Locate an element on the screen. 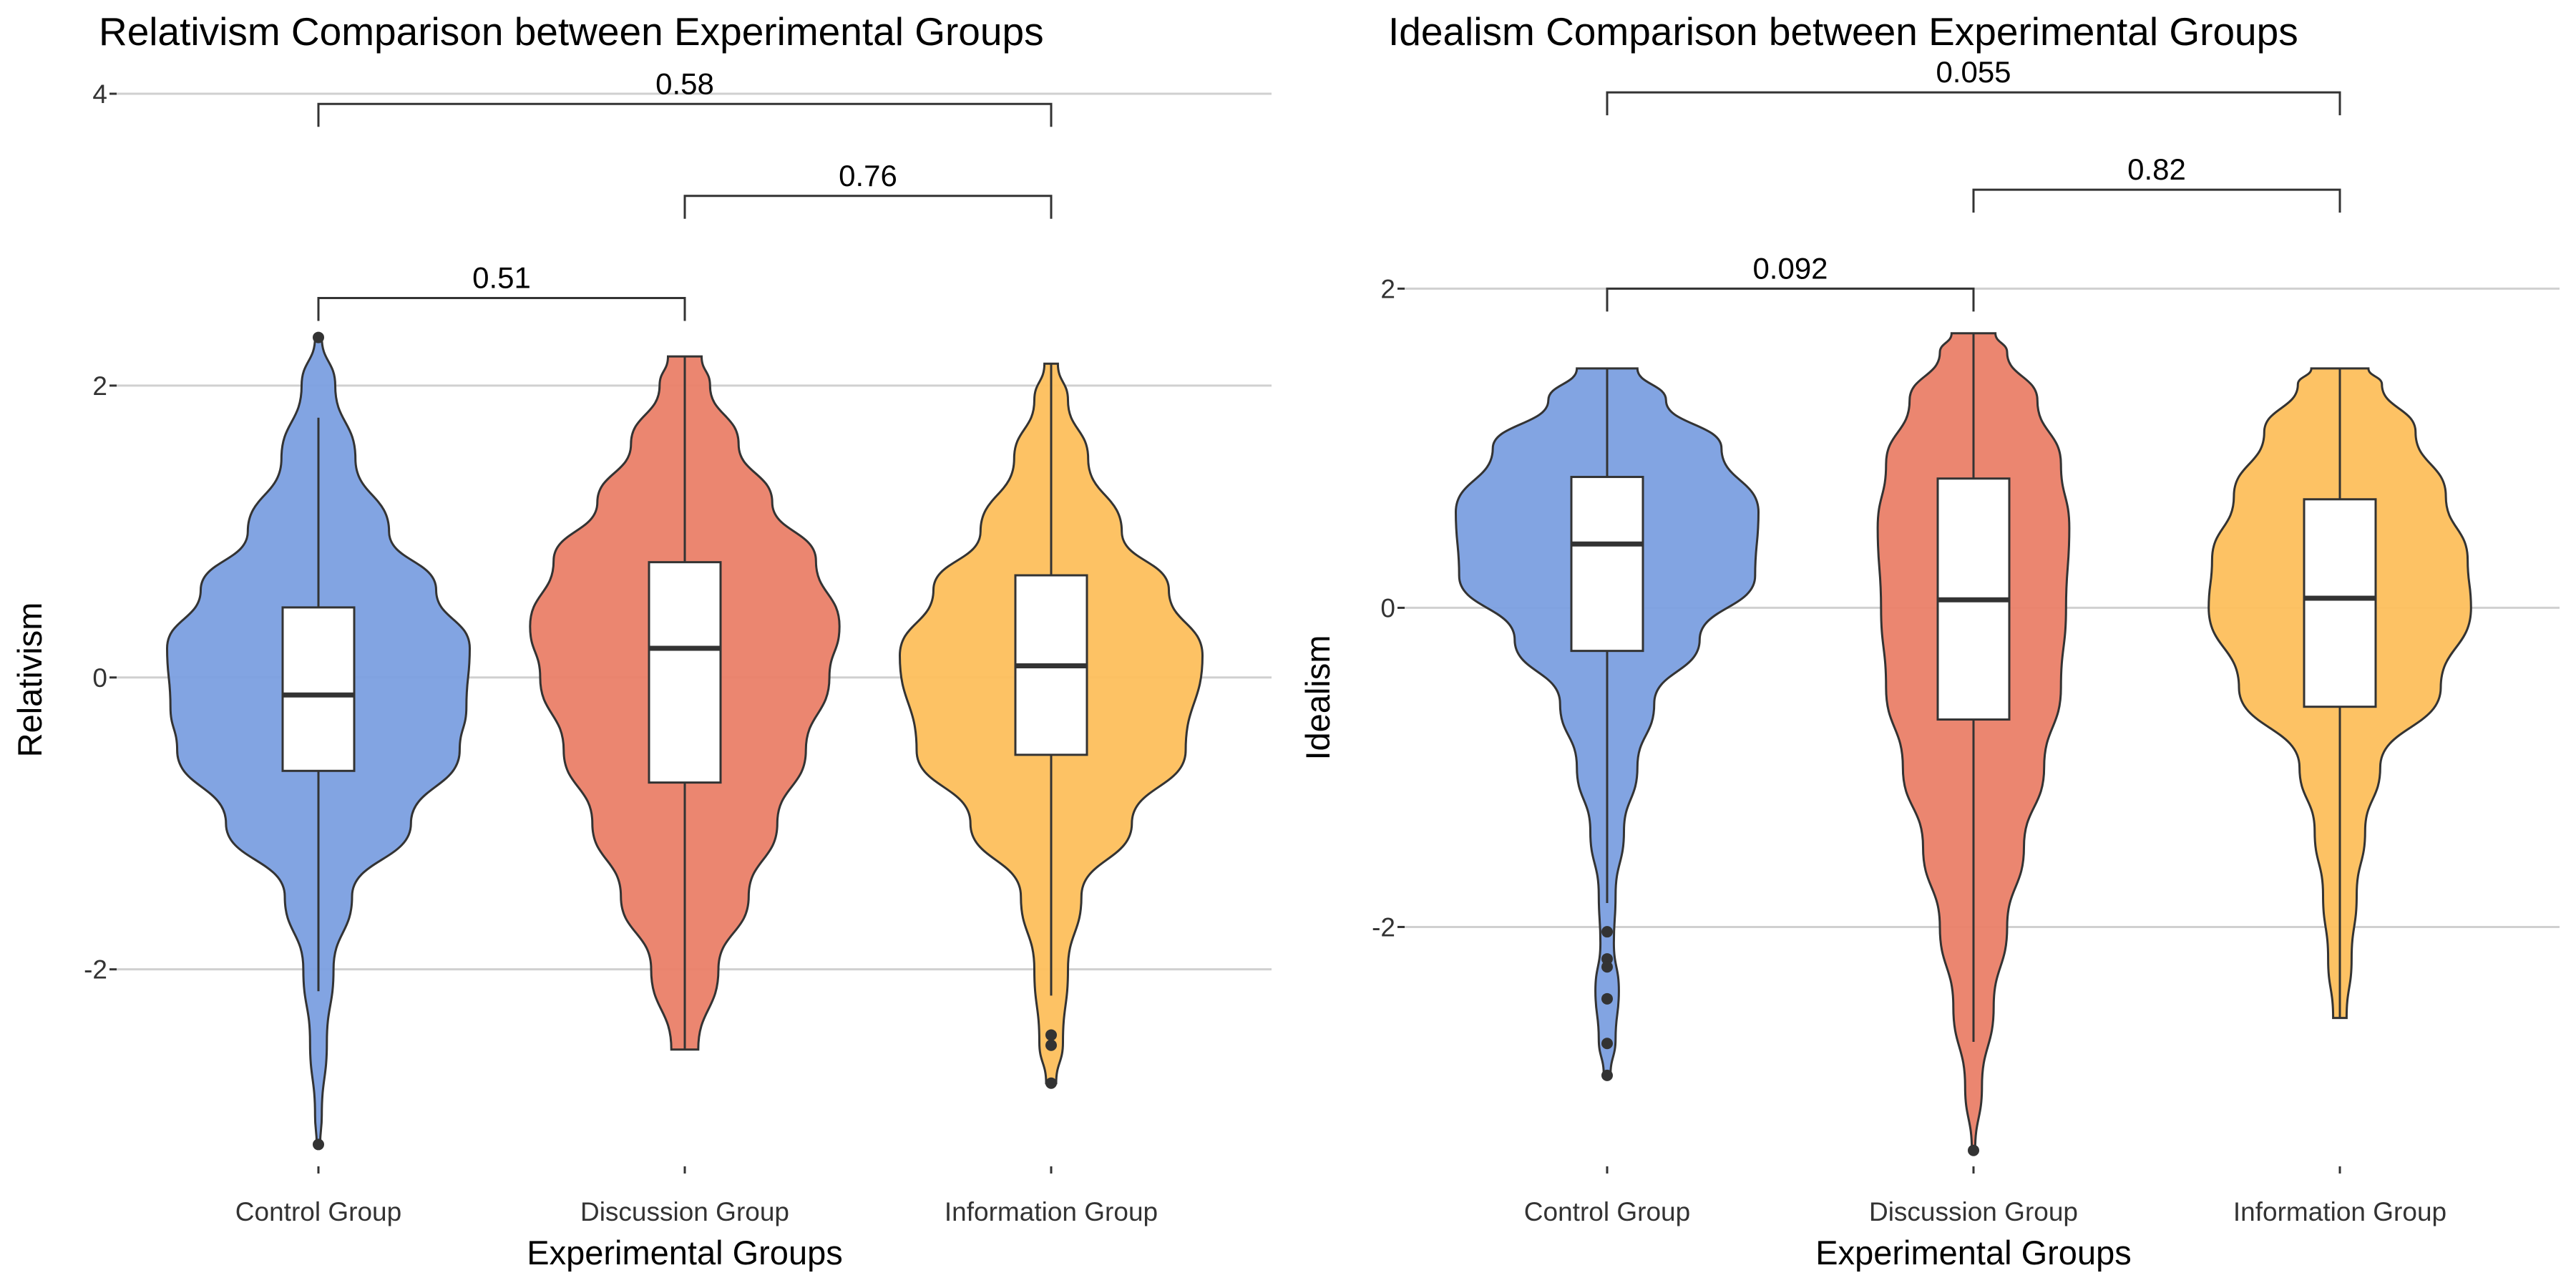  p-value-label: 0.055 is located at coordinates (1973, 72).